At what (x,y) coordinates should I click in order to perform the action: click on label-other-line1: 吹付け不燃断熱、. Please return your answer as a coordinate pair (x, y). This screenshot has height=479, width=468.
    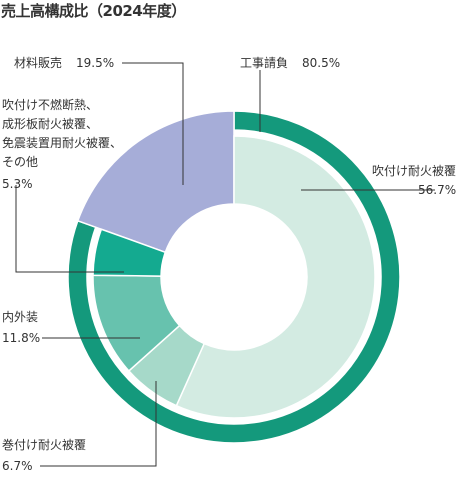
    Looking at the image, I should click on (50, 105).